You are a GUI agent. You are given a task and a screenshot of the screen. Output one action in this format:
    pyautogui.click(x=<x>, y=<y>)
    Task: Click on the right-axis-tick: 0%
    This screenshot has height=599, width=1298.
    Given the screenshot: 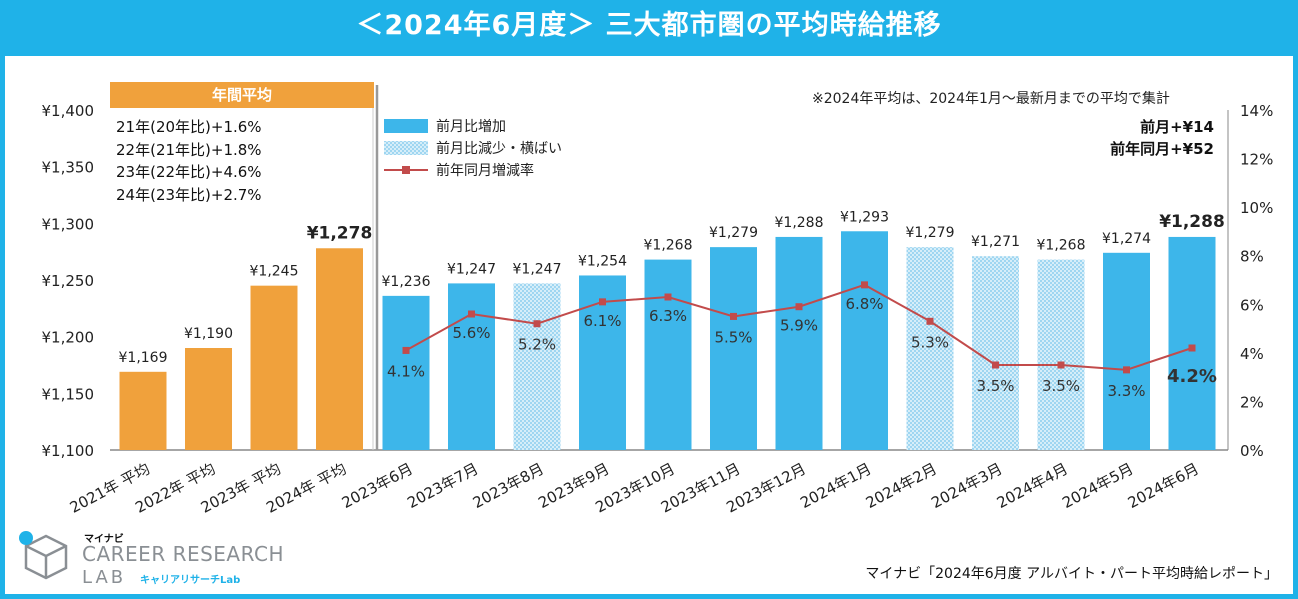 What is the action you would take?
    pyautogui.click(x=1252, y=451)
    